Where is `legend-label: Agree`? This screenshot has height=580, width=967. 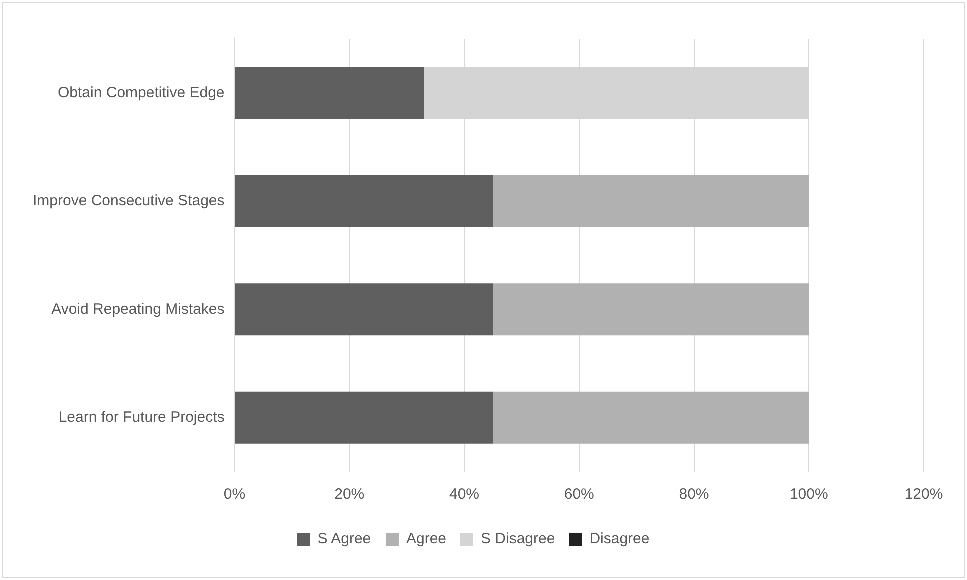
legend-label: Agree is located at coordinates (426, 539).